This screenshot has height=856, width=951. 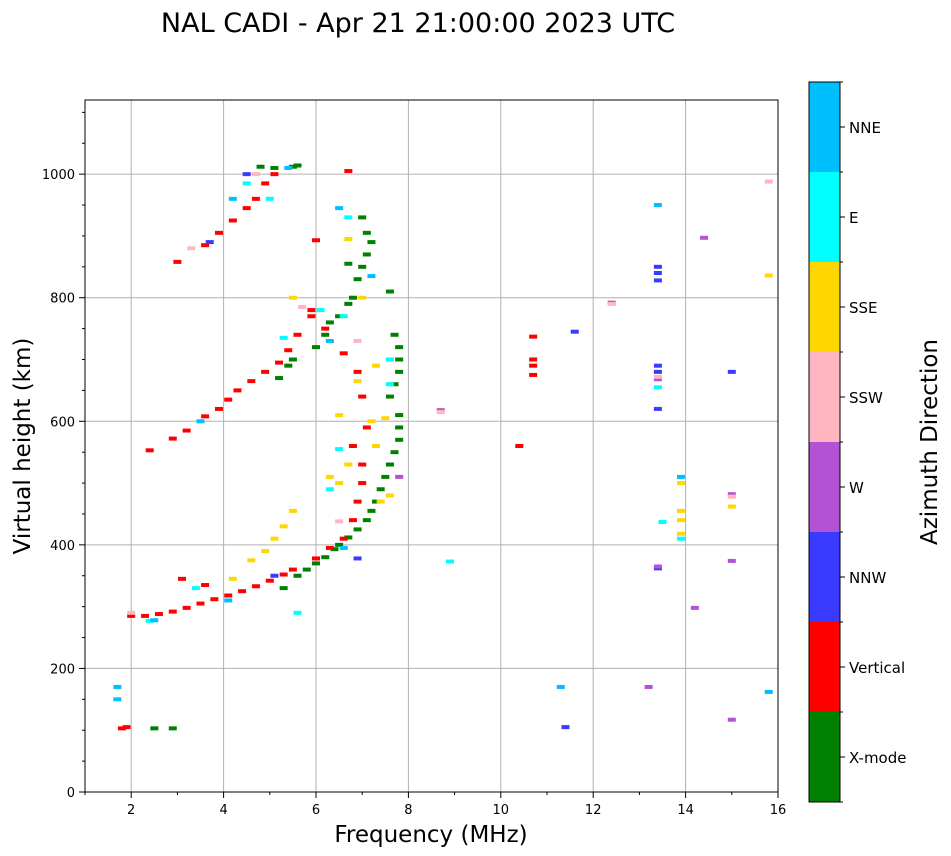 I want to click on colorbar-label: Azimuth Direction, so click(x=930, y=442).